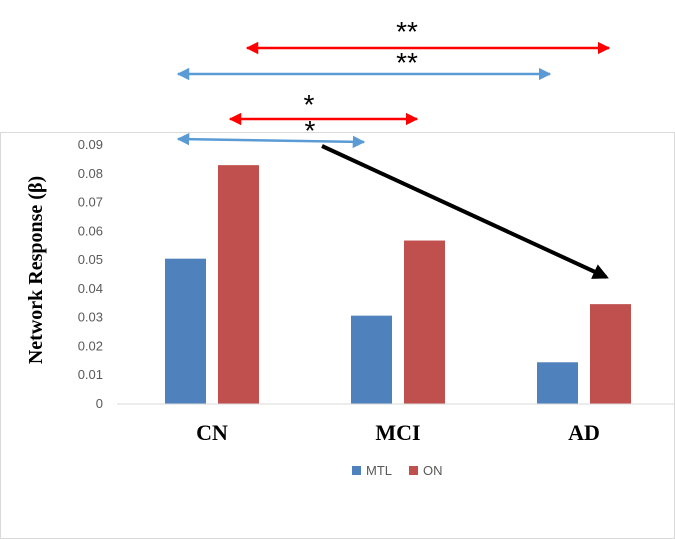  What do you see at coordinates (90, 374) in the screenshot?
I see `y-tick-label: 0.01` at bounding box center [90, 374].